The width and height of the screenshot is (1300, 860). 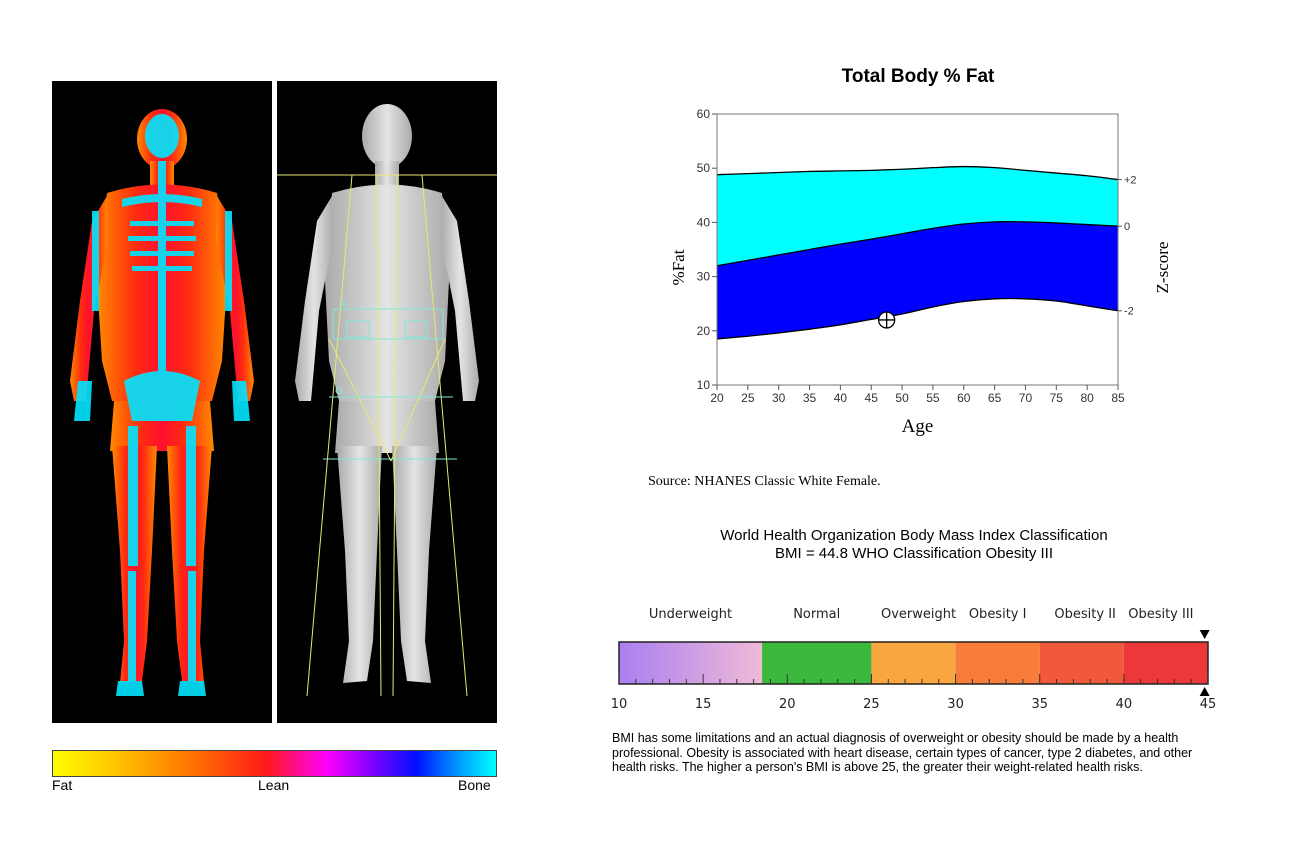 I want to click on x-tick-label: 20, so click(x=717, y=398).